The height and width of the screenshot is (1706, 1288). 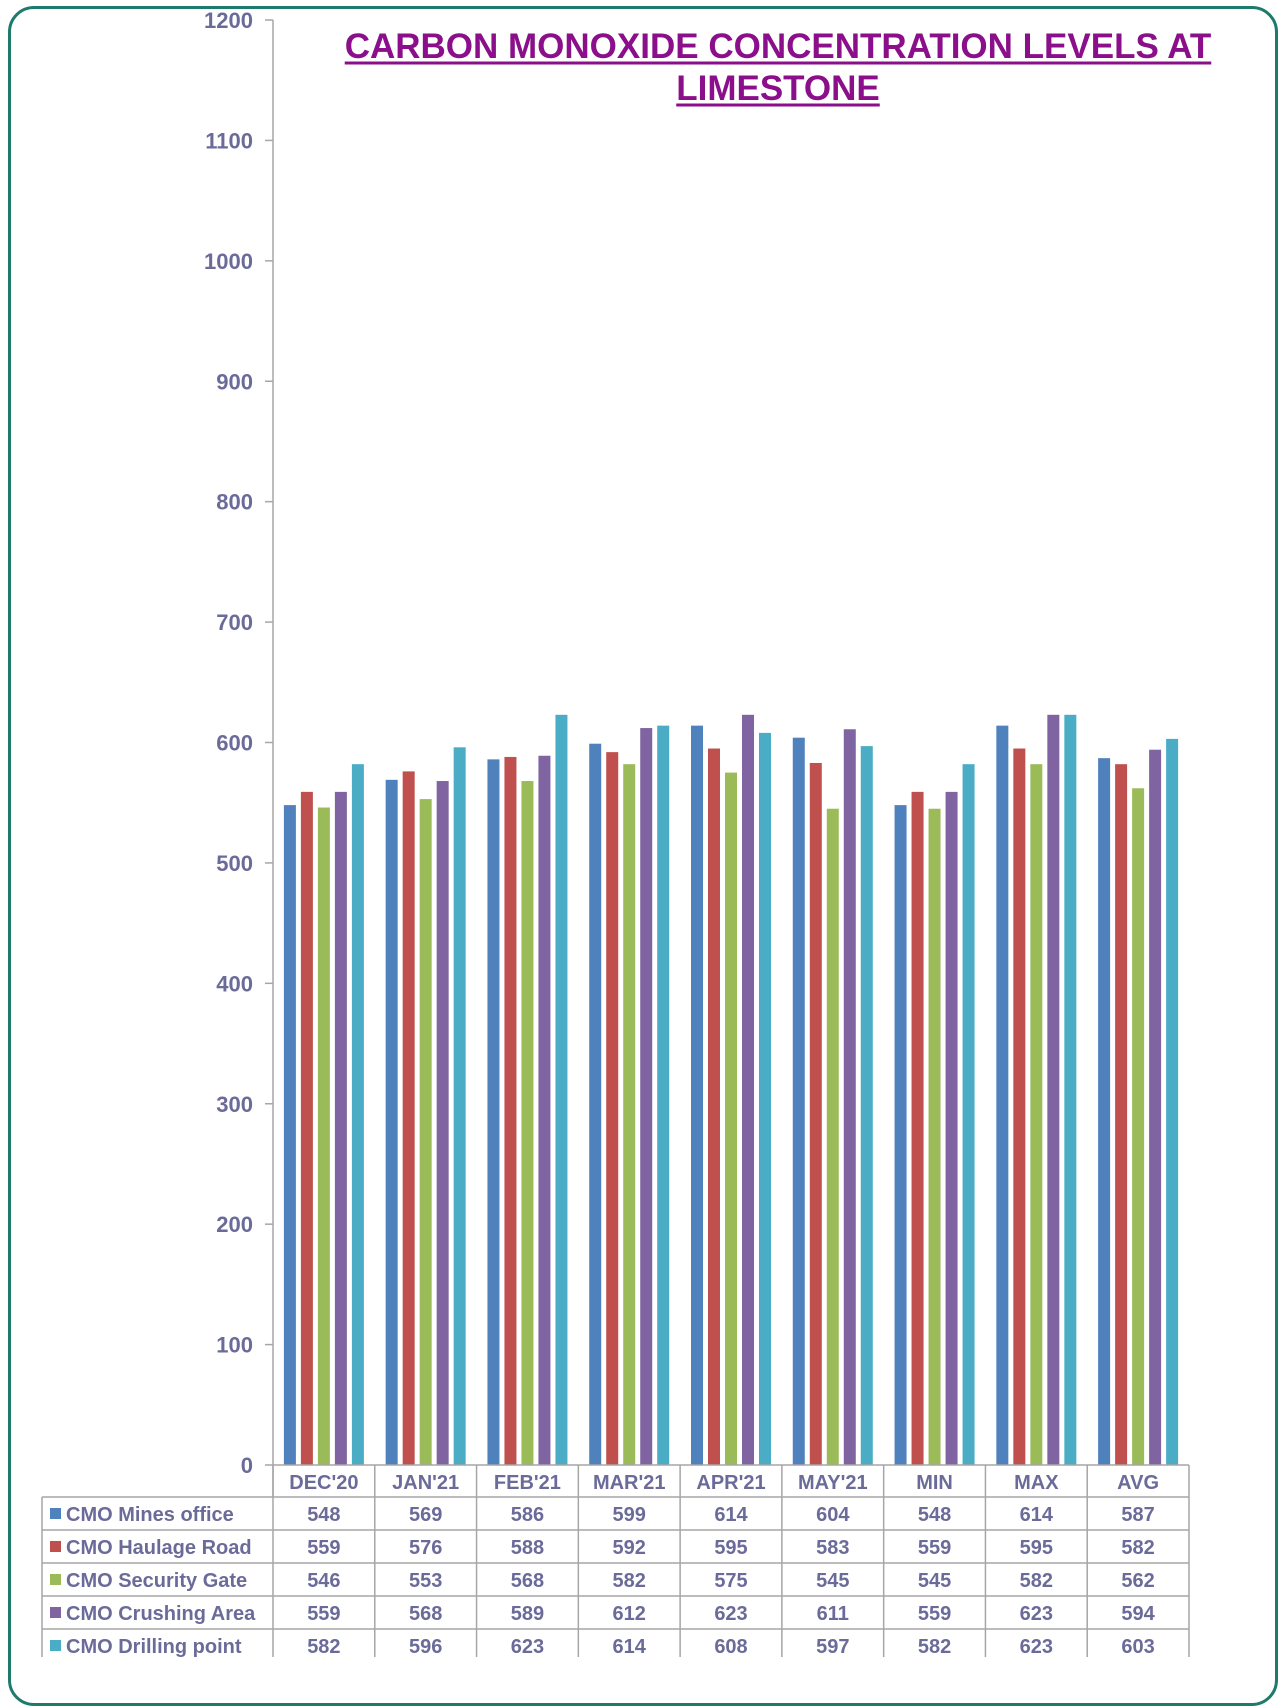 What do you see at coordinates (1137, 1515) in the screenshot?
I see `table-cell-value: 587` at bounding box center [1137, 1515].